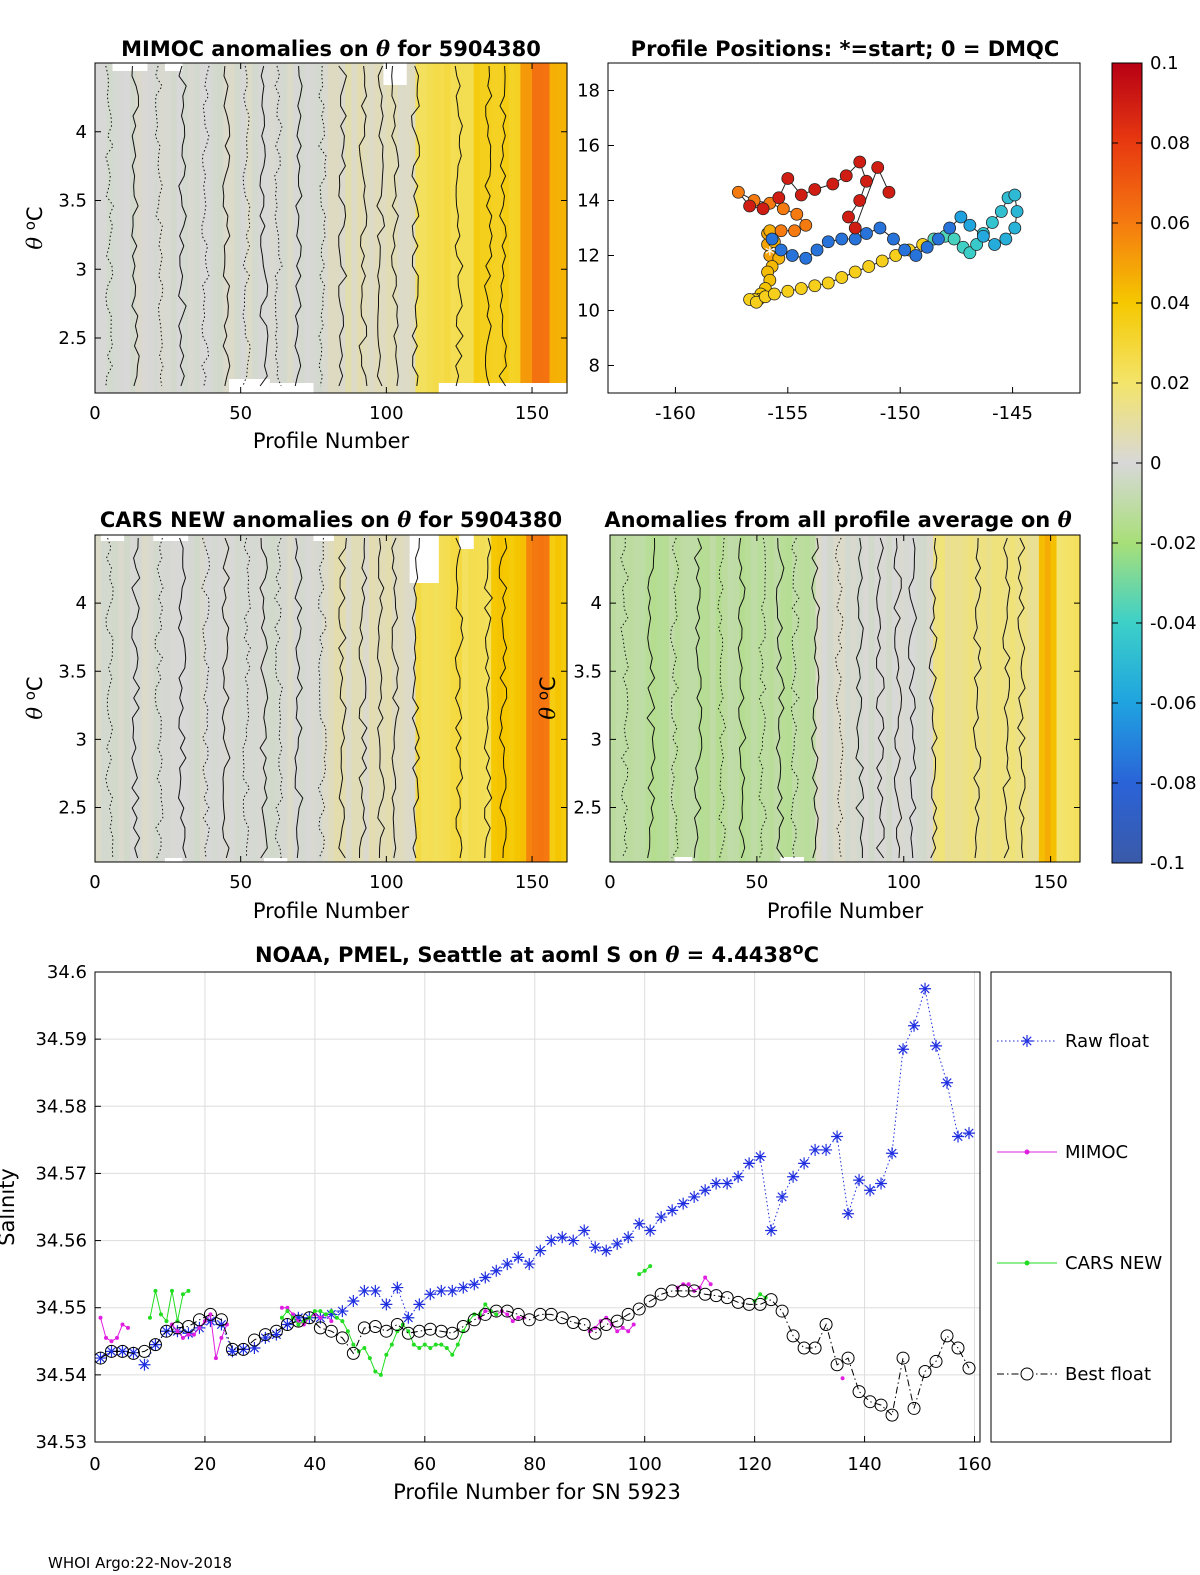  I want to click on colorbar-tick-label: -0.04, so click(1173, 623).